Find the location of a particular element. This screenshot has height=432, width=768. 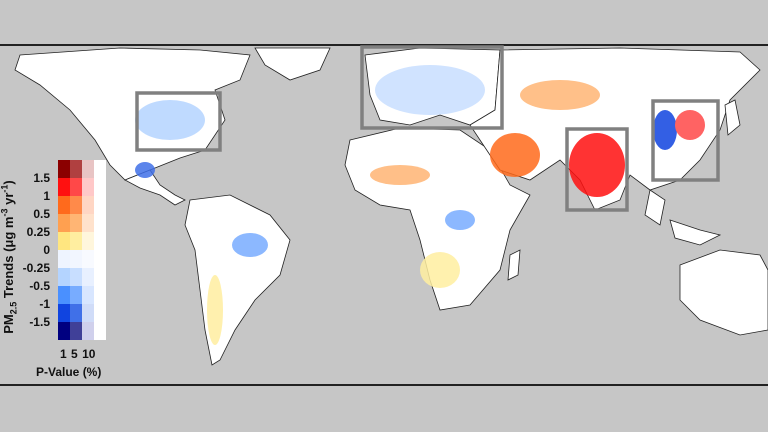

southeast-asia is located at coordinates (683, 217).